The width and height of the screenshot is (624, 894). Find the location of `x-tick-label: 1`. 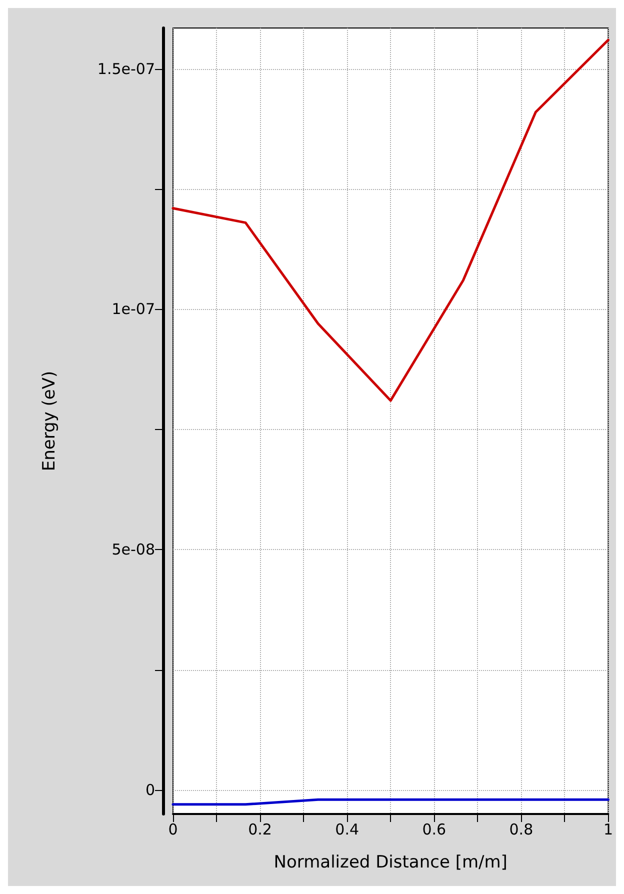

x-tick-label: 1 is located at coordinates (608, 829).